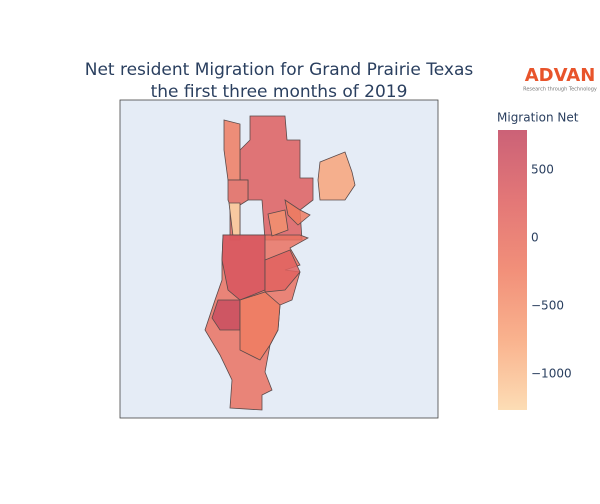 The image size is (600, 504). What do you see at coordinates (551, 373) in the screenshot?
I see `colorbar-tick-label: −1000` at bounding box center [551, 373].